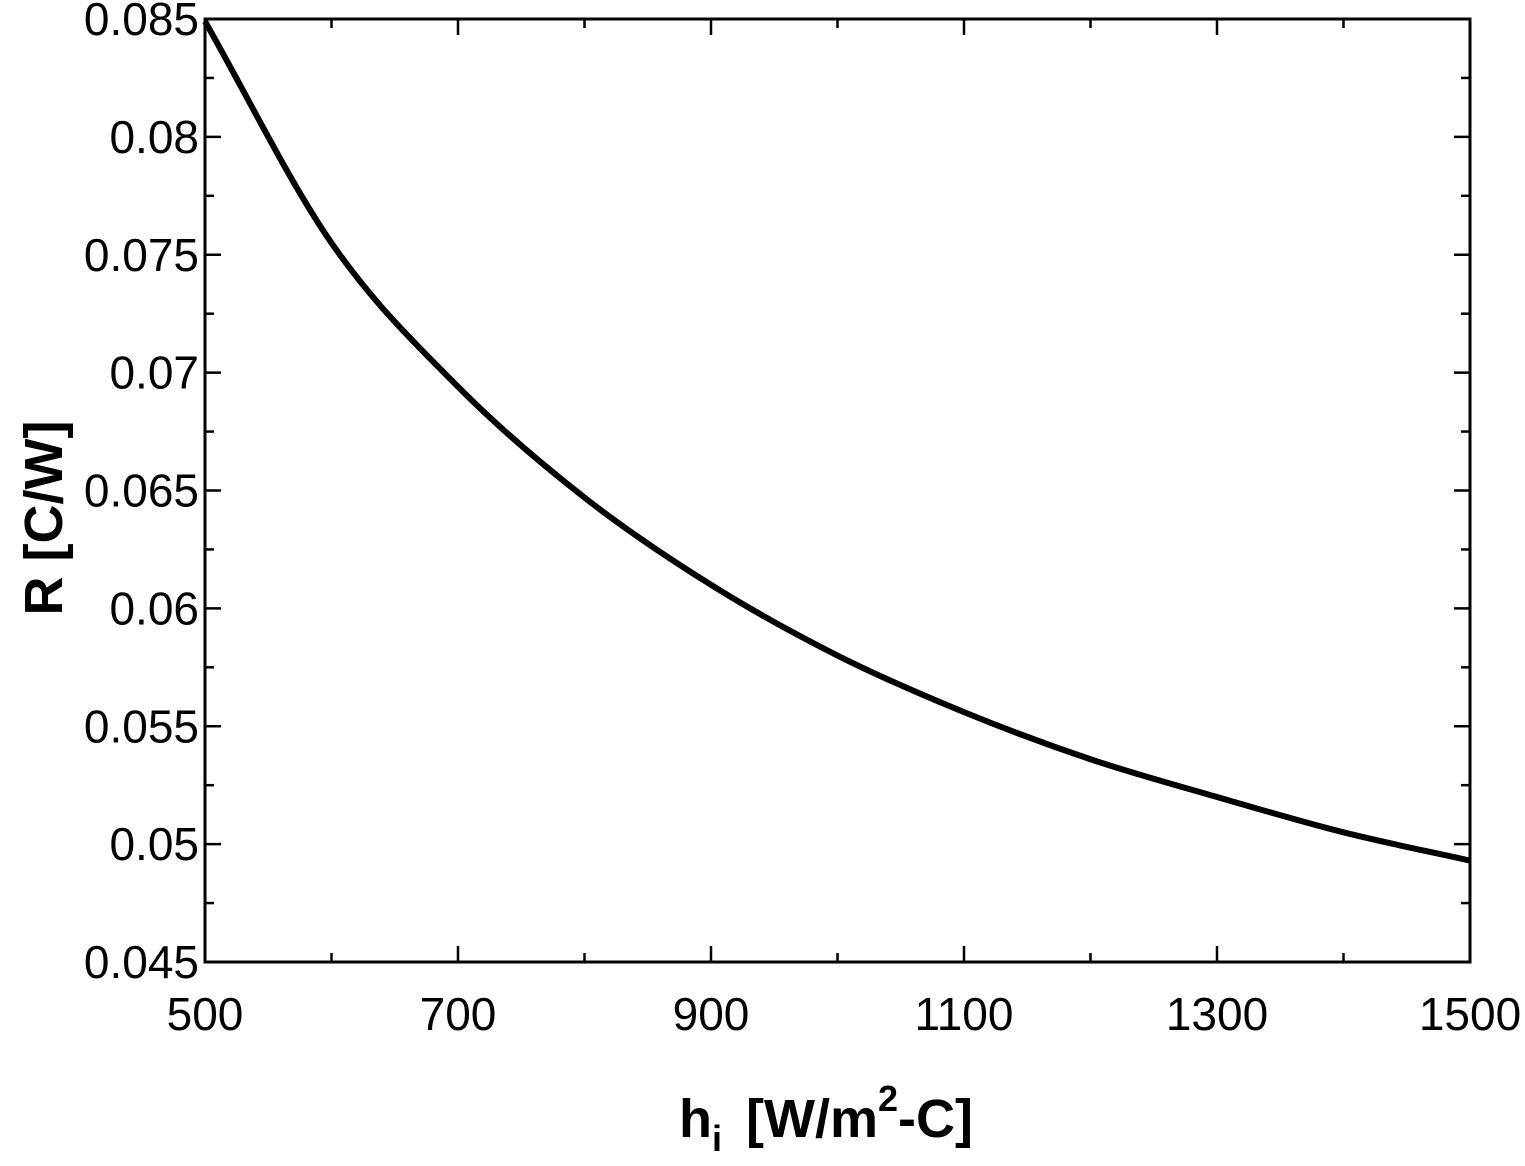 The height and width of the screenshot is (1166, 1525). What do you see at coordinates (141, 726) in the screenshot?
I see `y-tick-label: 0.055` at bounding box center [141, 726].